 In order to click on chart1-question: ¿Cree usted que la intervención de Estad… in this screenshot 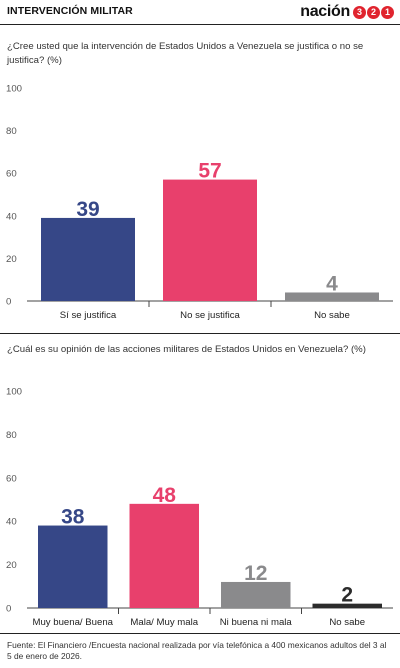, I will do `click(185, 53)`.